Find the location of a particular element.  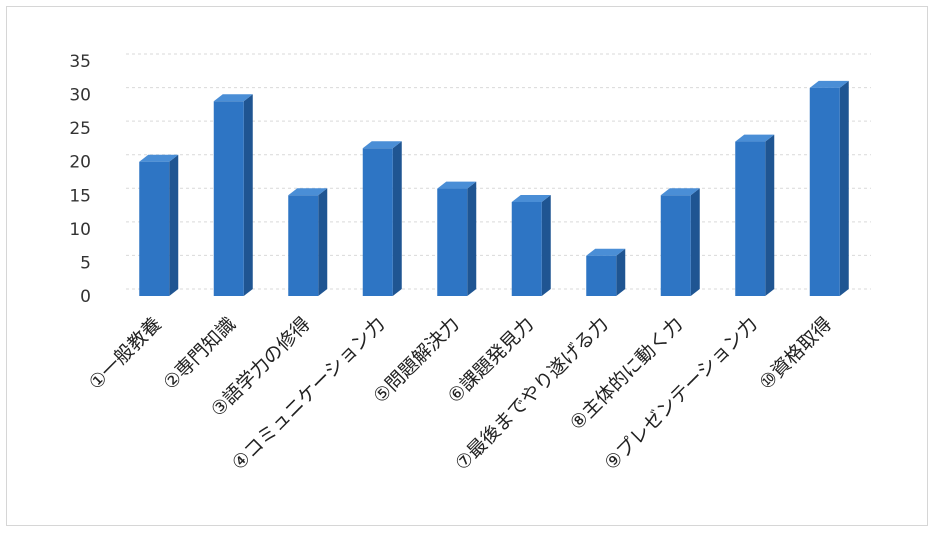

x-tick-label: ②専門知識 is located at coordinates (199, 353).